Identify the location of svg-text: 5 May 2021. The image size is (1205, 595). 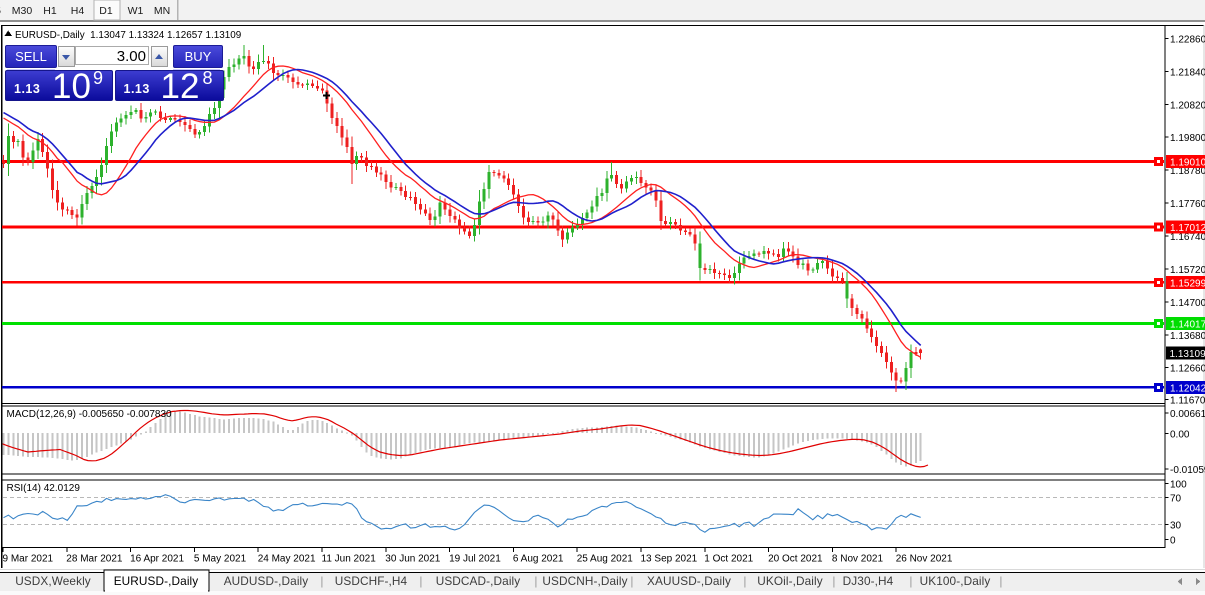
(220, 559).